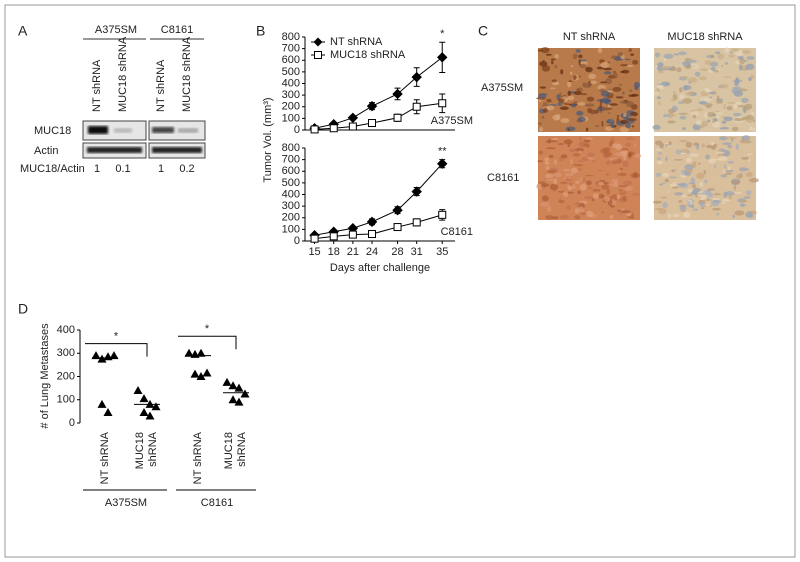 The height and width of the screenshot is (562, 800). I want to click on group-label: C8161, so click(217, 503).